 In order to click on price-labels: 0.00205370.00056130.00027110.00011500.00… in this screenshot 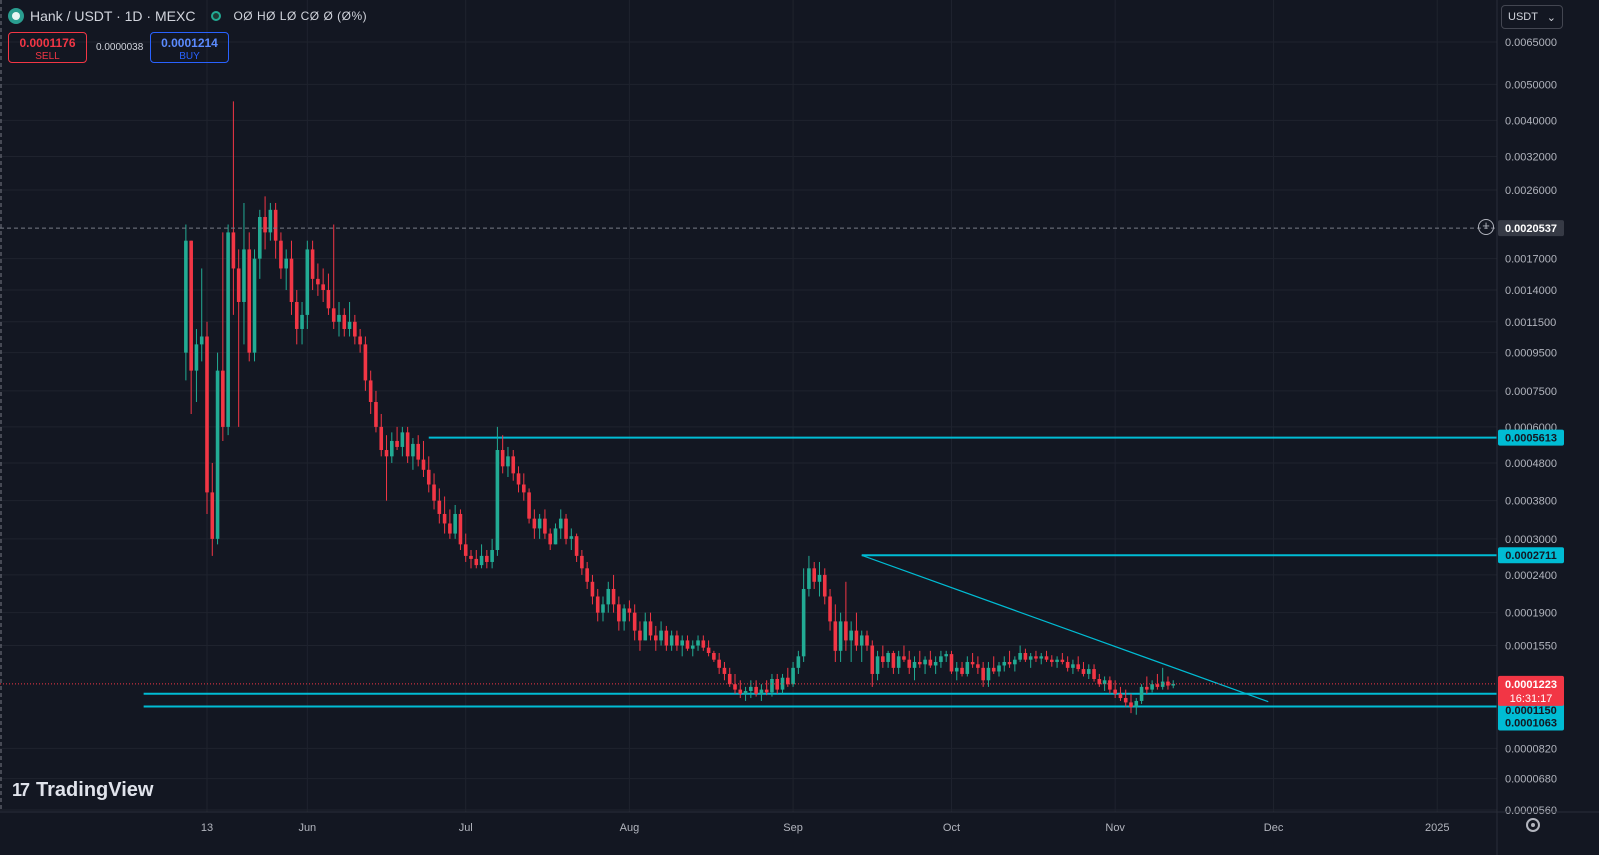, I will do `click(1531, 475)`.